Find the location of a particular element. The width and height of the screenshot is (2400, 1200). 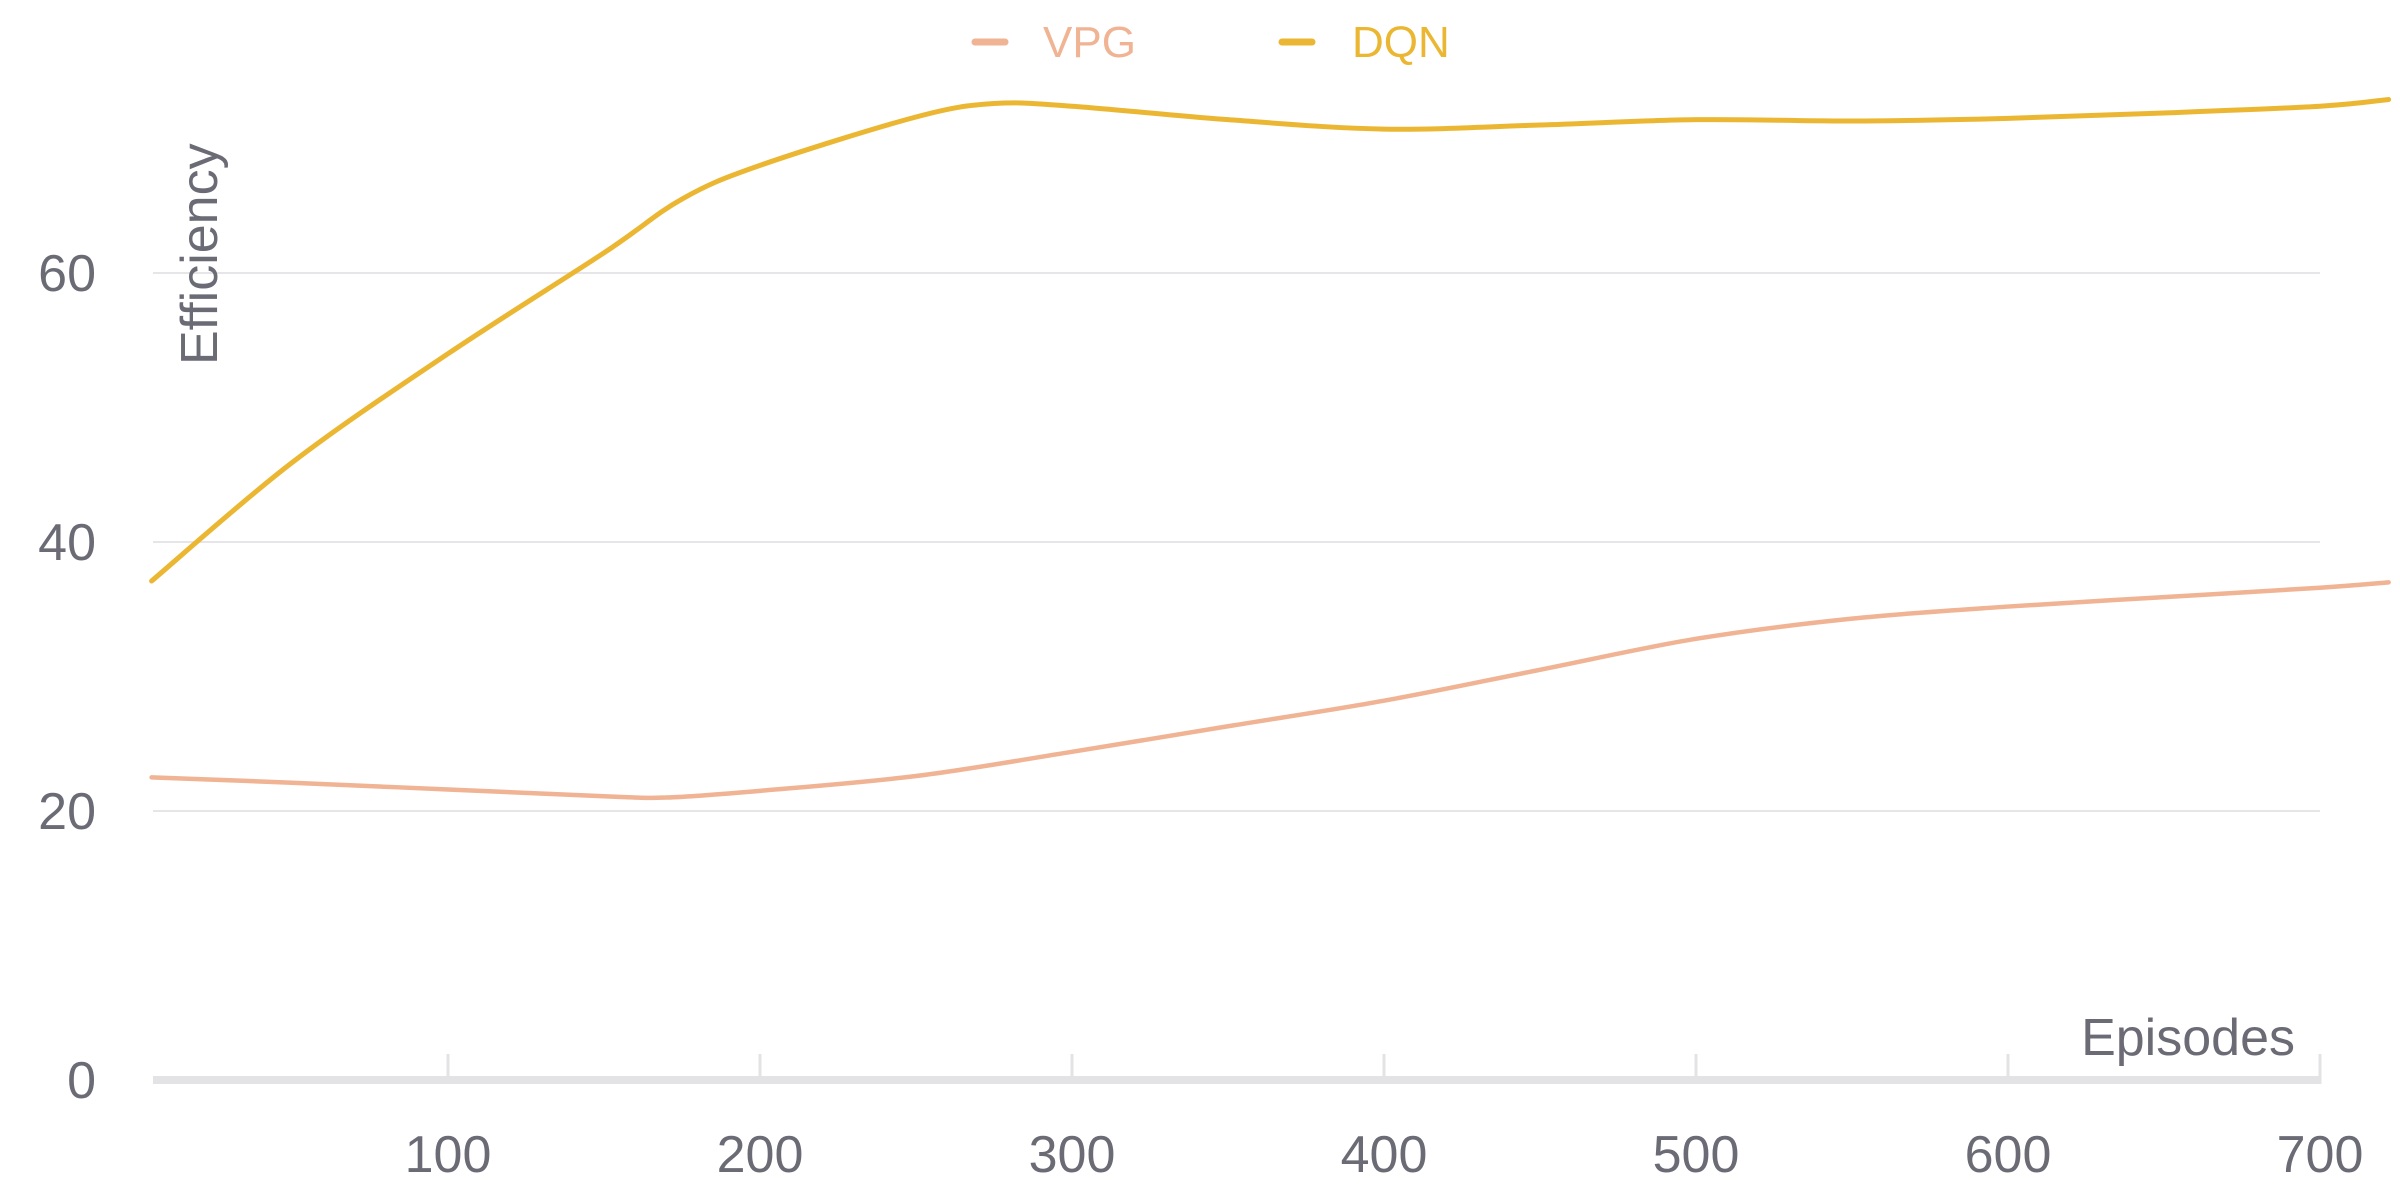

x-tick-label: 100 is located at coordinates (448, 1155).